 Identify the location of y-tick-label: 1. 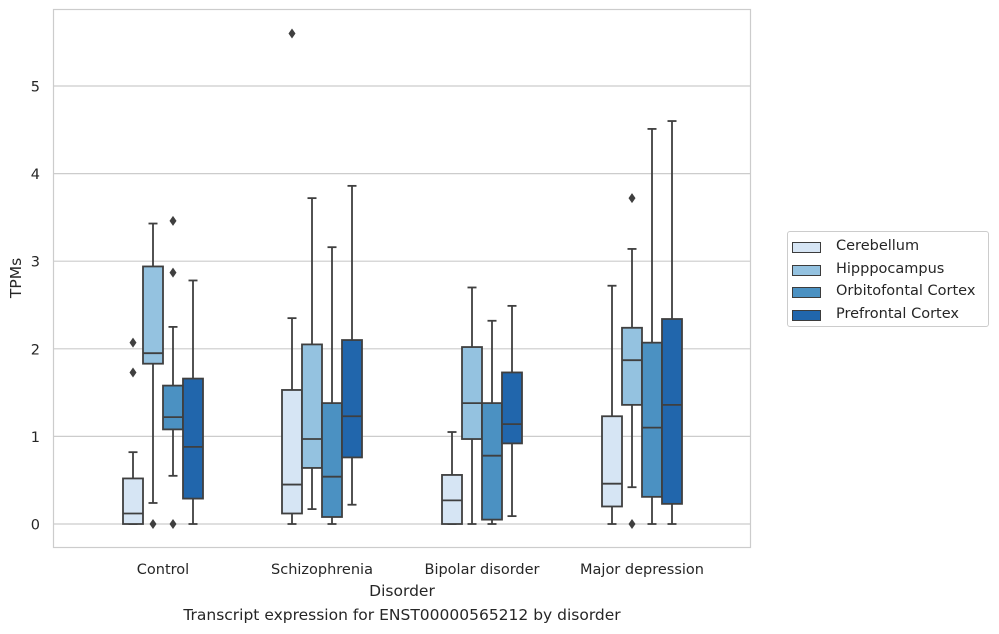
(35, 438).